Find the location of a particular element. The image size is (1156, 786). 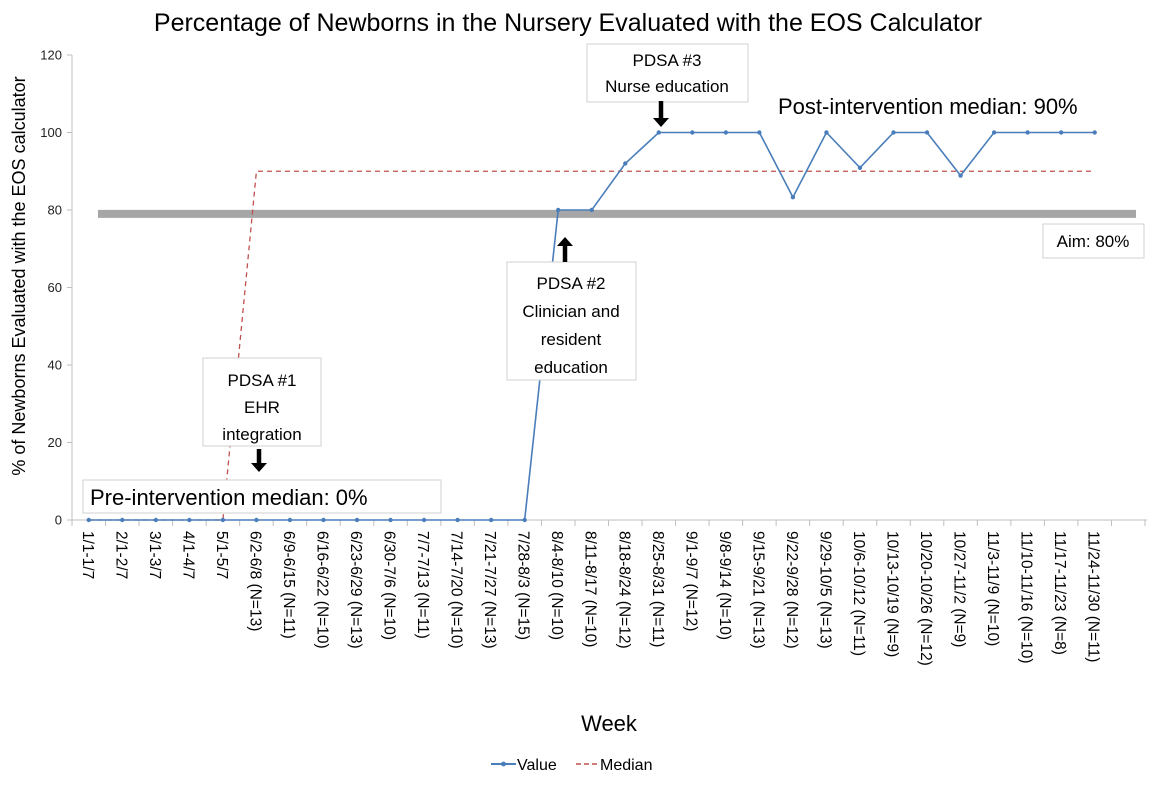

x-tick-label: 7/21-7/27 (N=13) is located at coordinates (489, 590).